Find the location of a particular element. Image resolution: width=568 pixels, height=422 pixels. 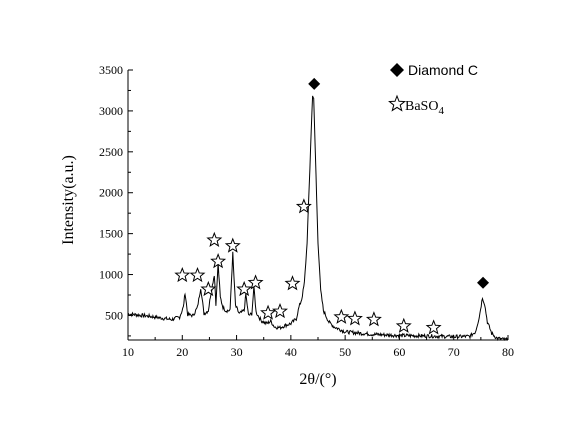

y-tick-label: 2500 is located at coordinates (111, 152).